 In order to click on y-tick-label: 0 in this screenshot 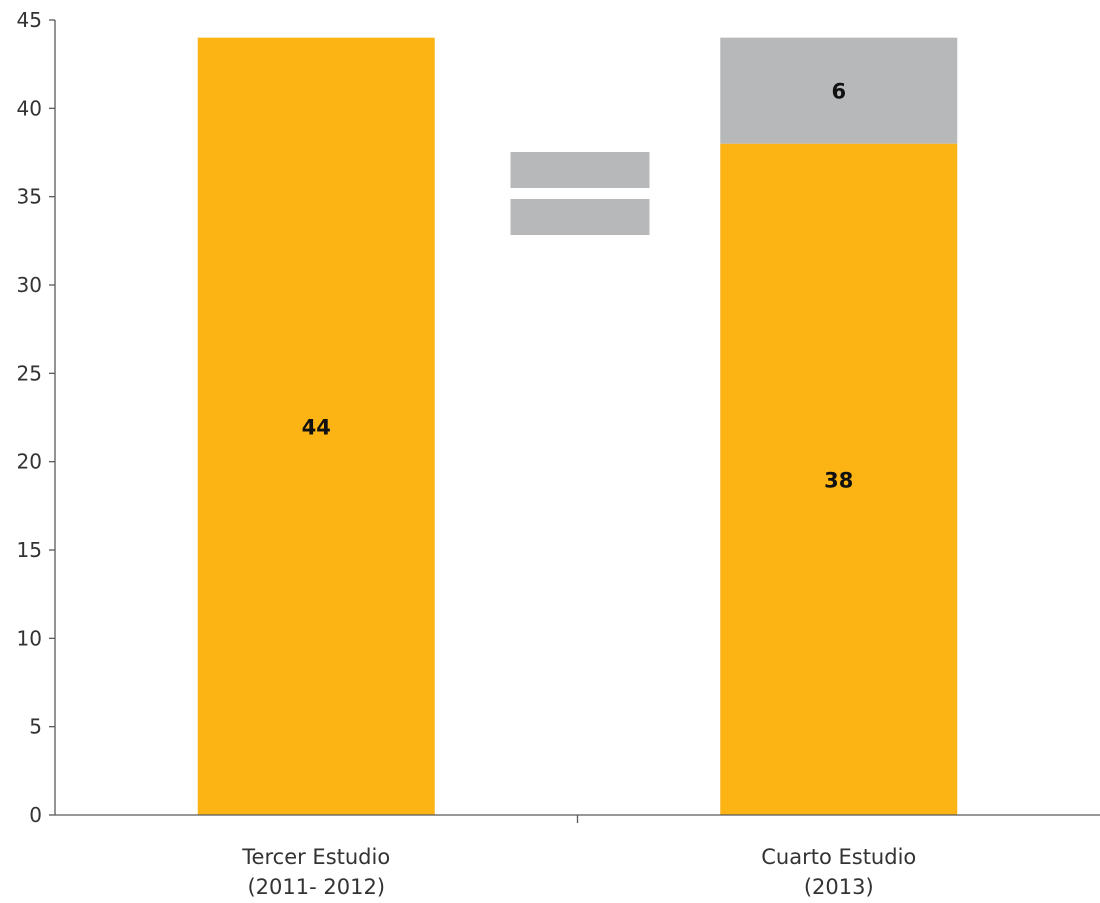, I will do `click(35, 815)`.